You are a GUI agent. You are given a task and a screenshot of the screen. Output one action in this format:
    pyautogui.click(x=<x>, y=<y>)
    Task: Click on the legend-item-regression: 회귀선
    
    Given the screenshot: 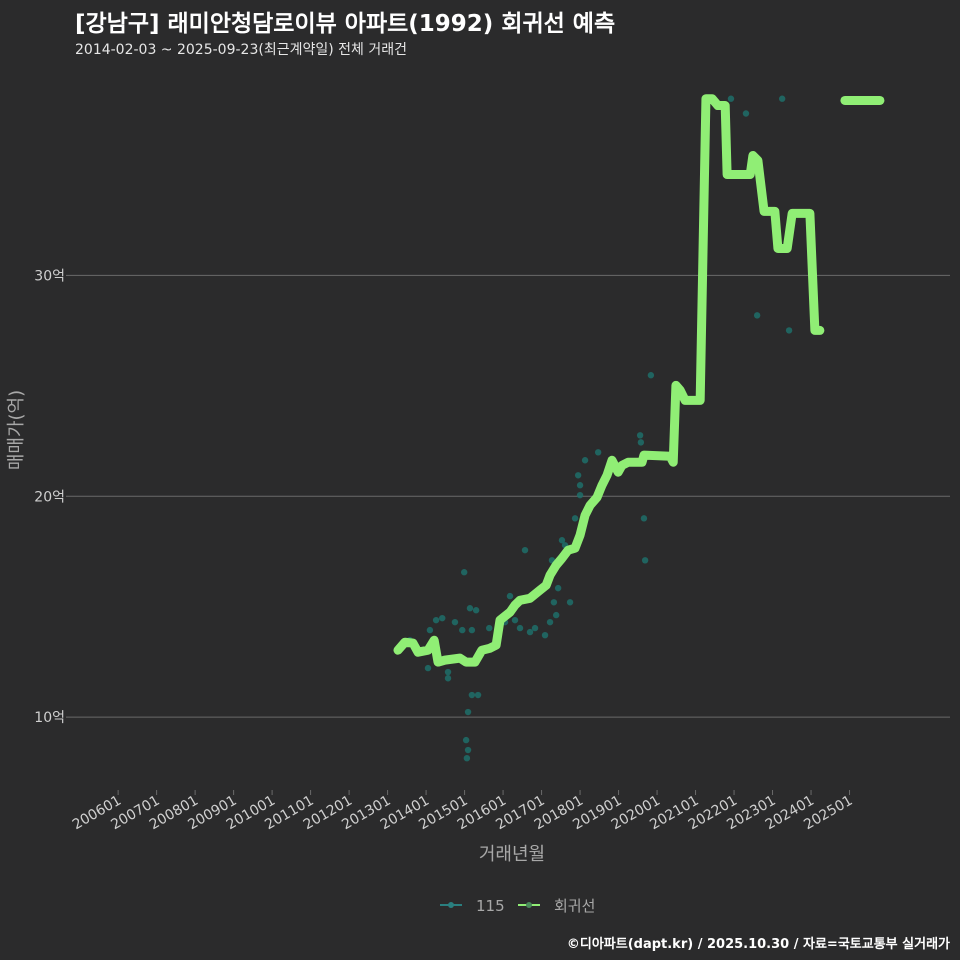 What is the action you would take?
    pyautogui.click(x=556, y=906)
    